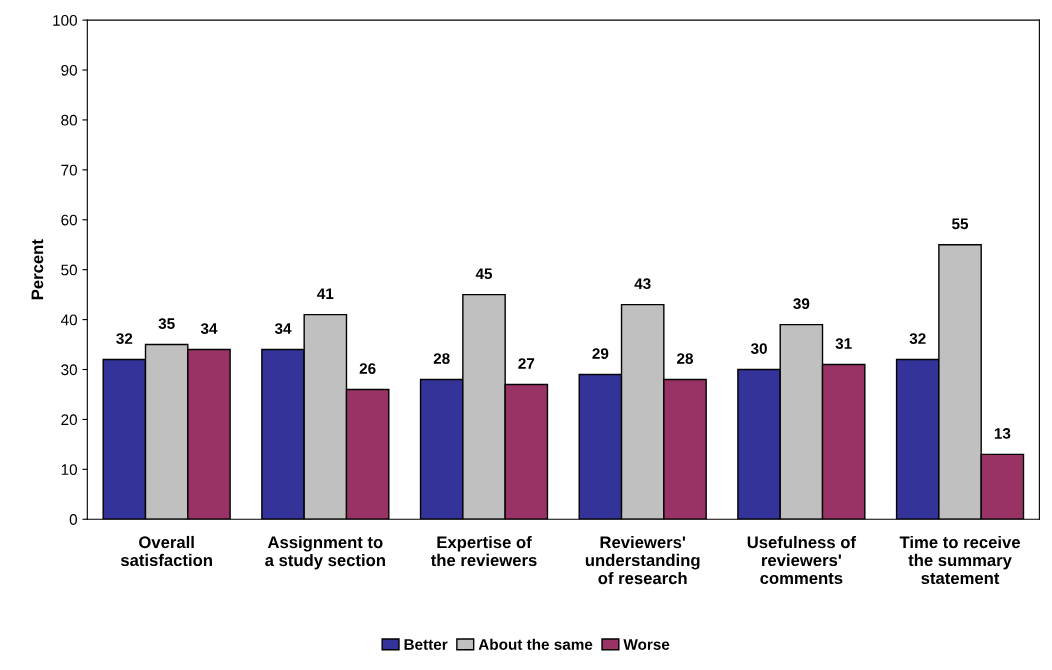  I want to click on data-label: 45, so click(484, 274).